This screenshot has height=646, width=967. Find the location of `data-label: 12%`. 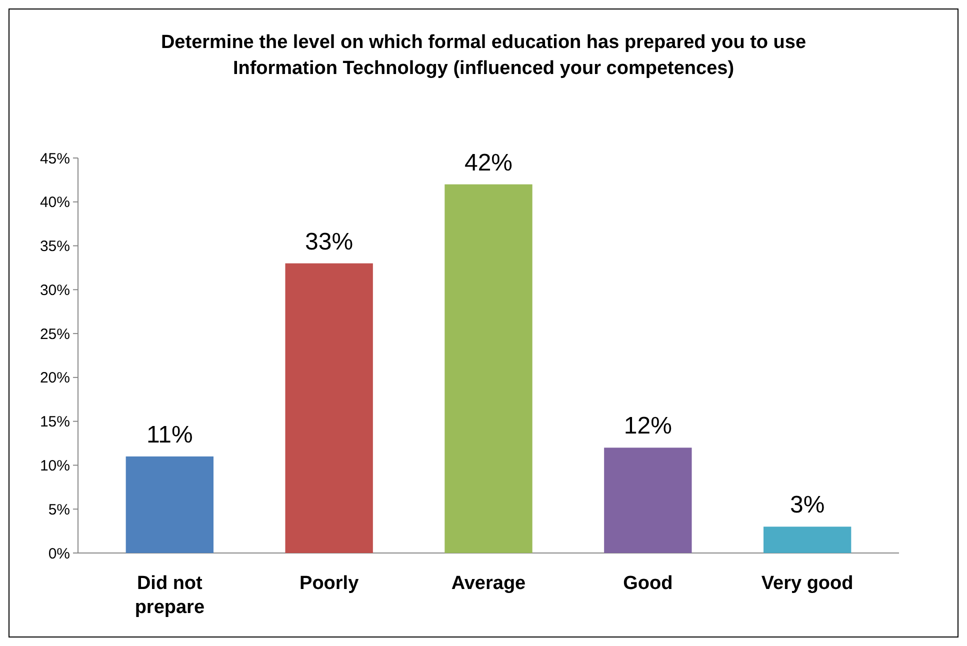

data-label: 12% is located at coordinates (648, 426).